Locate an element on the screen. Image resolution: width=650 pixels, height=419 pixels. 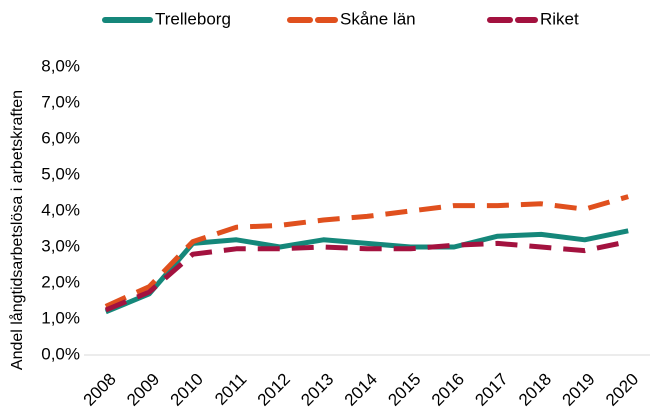
y-tick-label: 2,0% is located at coordinates (60, 281).